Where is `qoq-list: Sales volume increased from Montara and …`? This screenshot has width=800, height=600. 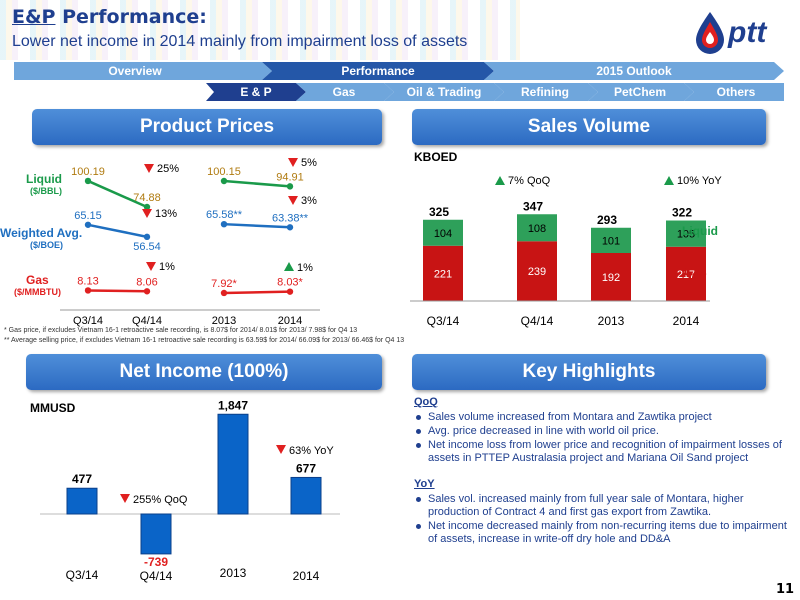 qoq-list: Sales volume increased from Montara and … is located at coordinates (604, 438).